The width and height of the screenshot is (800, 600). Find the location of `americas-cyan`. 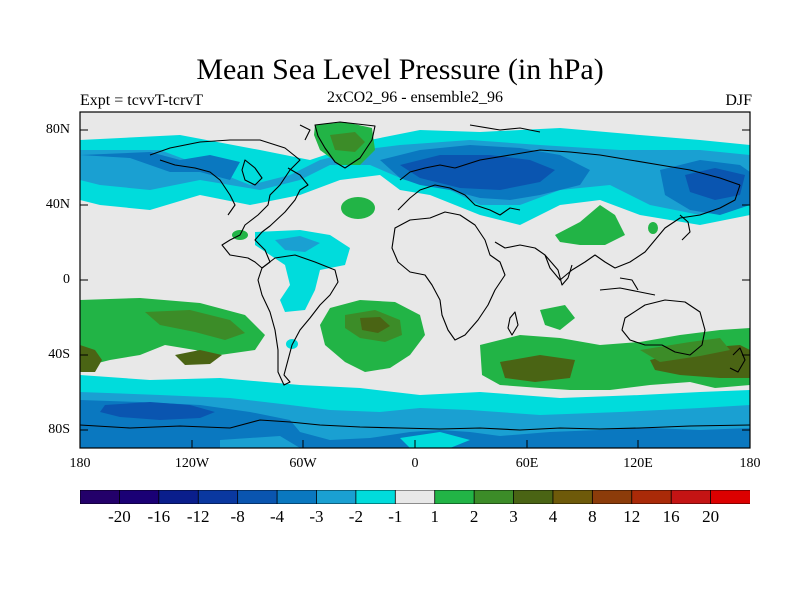

americas-cyan is located at coordinates (302, 271).